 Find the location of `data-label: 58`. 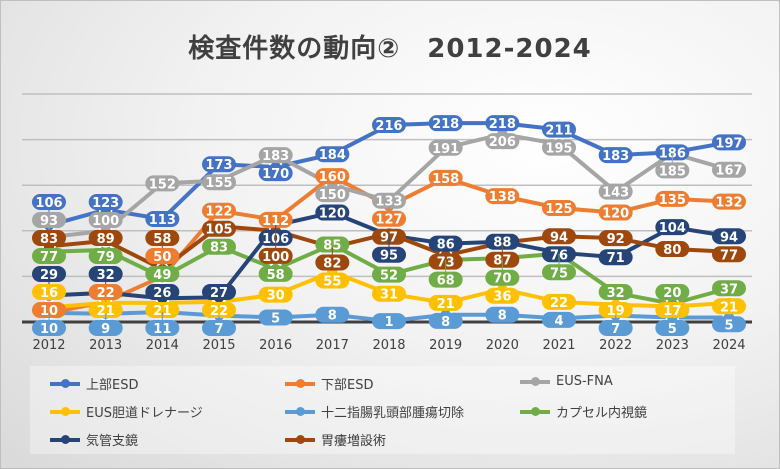

data-label: 58 is located at coordinates (162, 239).